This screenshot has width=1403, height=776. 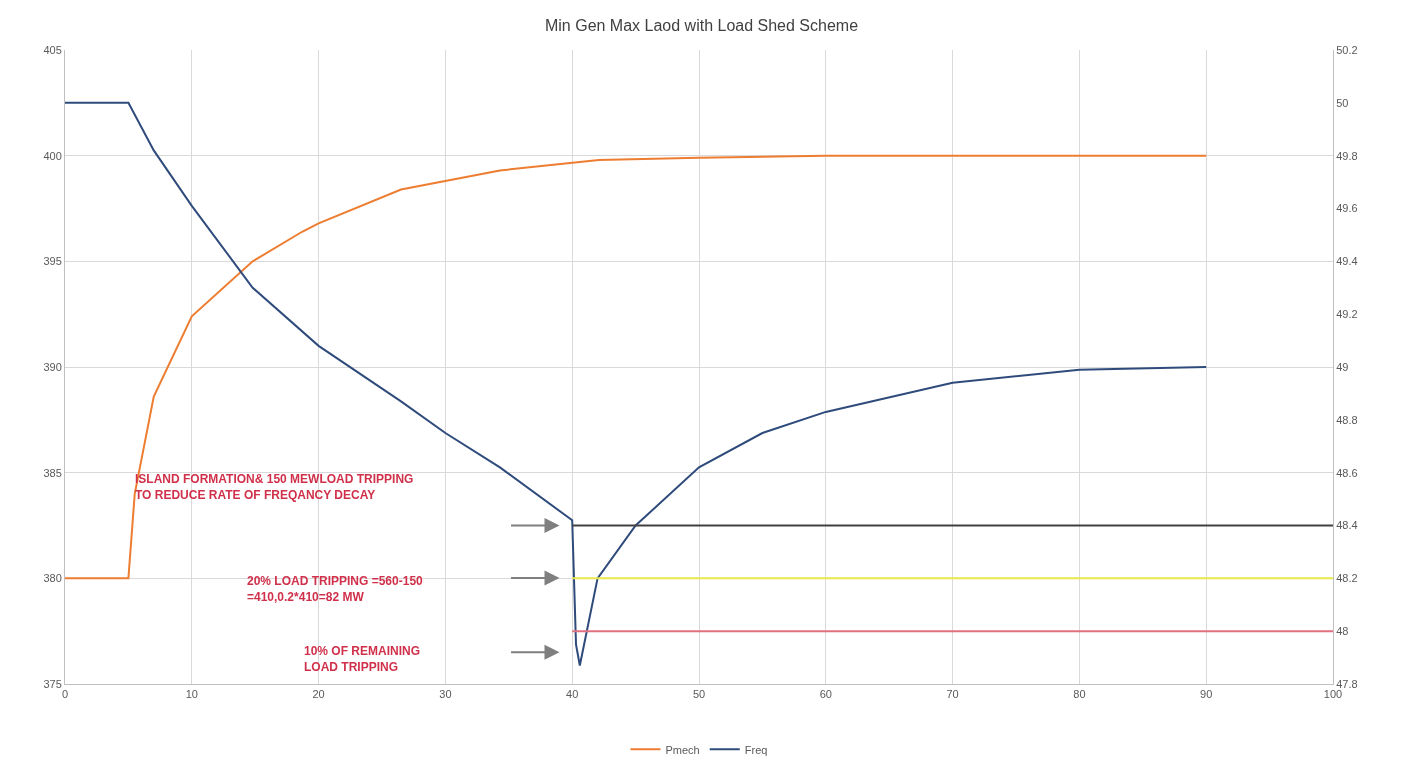 I want to click on x-tick-label: 60, so click(x=825, y=694).